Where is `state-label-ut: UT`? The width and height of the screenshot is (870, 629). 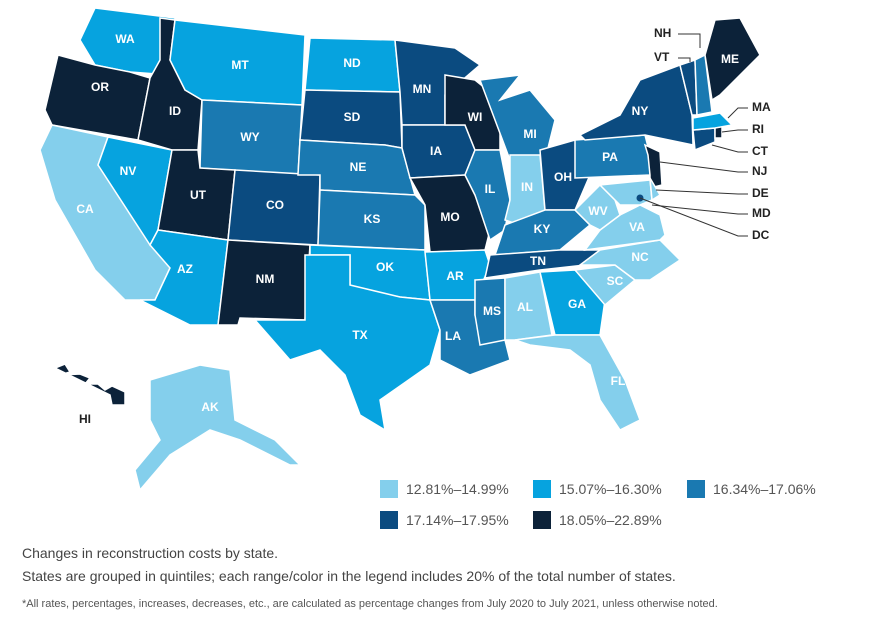
state-label-ut: UT is located at coordinates (198, 195).